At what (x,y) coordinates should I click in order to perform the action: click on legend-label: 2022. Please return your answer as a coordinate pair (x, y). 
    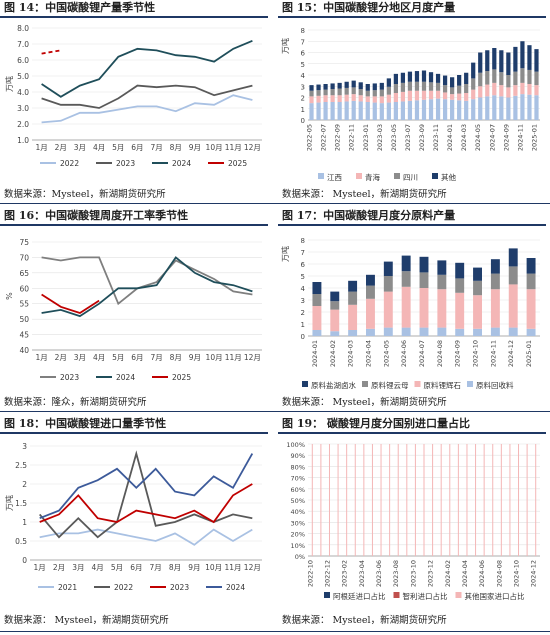
    Looking at the image, I should click on (69, 163).